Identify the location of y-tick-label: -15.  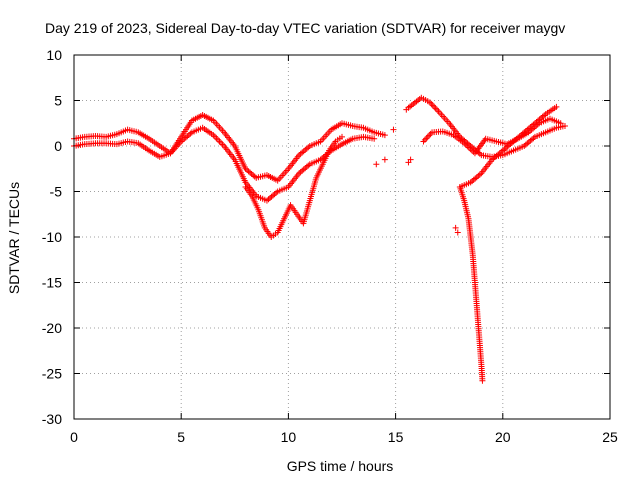
(52, 283).